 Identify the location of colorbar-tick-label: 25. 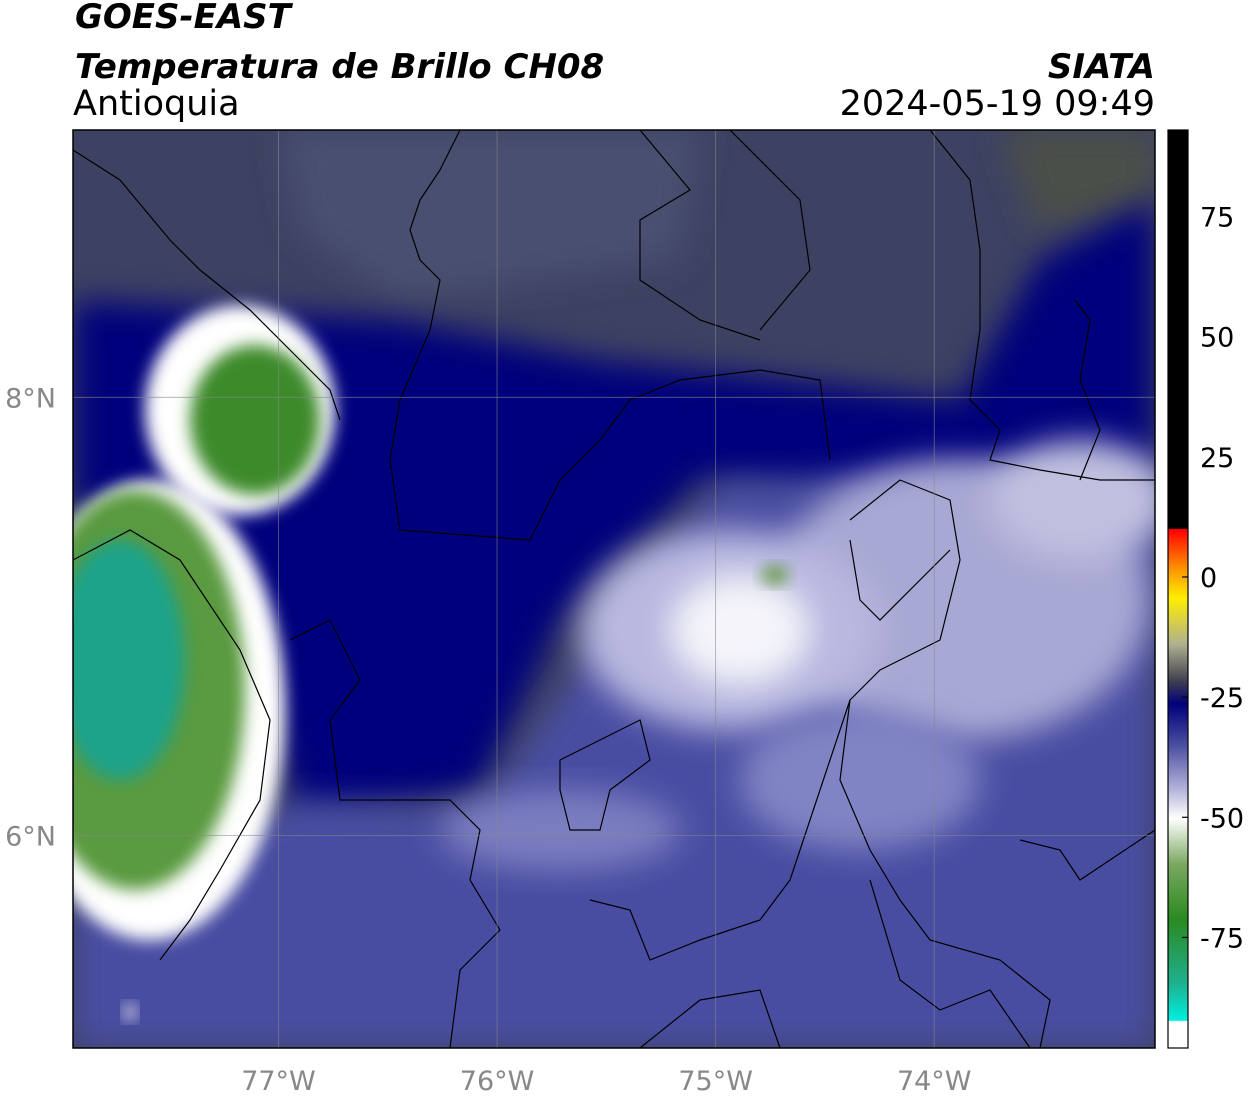
(1217, 458).